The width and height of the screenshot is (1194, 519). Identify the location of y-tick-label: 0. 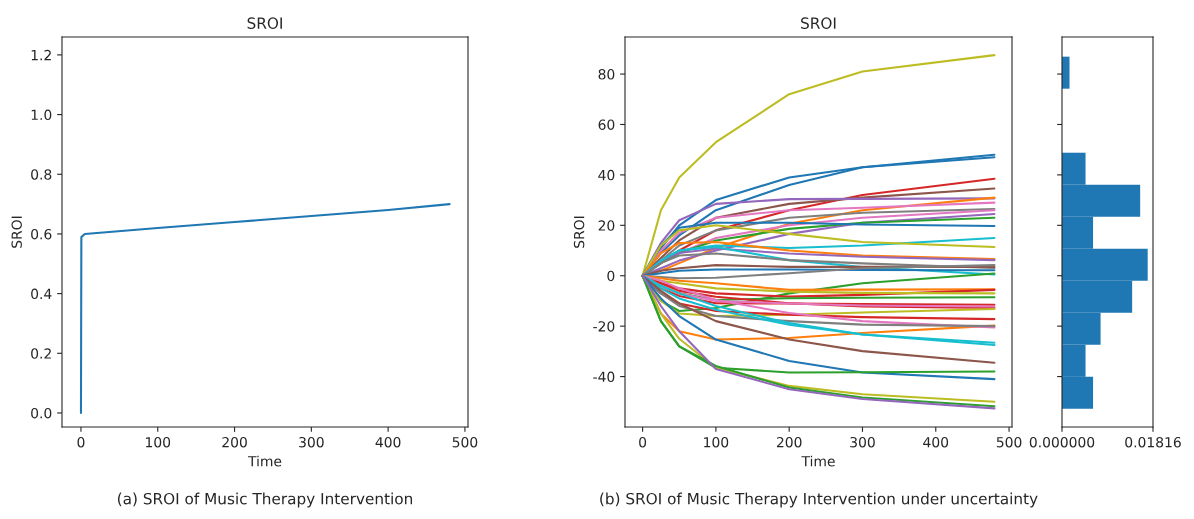
(611, 276).